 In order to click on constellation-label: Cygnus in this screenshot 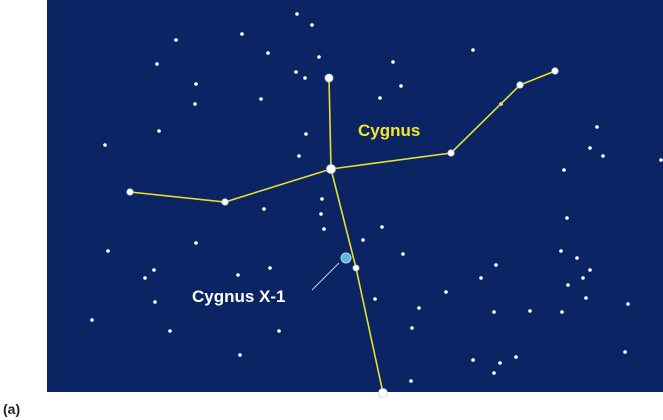, I will do `click(389, 130)`.